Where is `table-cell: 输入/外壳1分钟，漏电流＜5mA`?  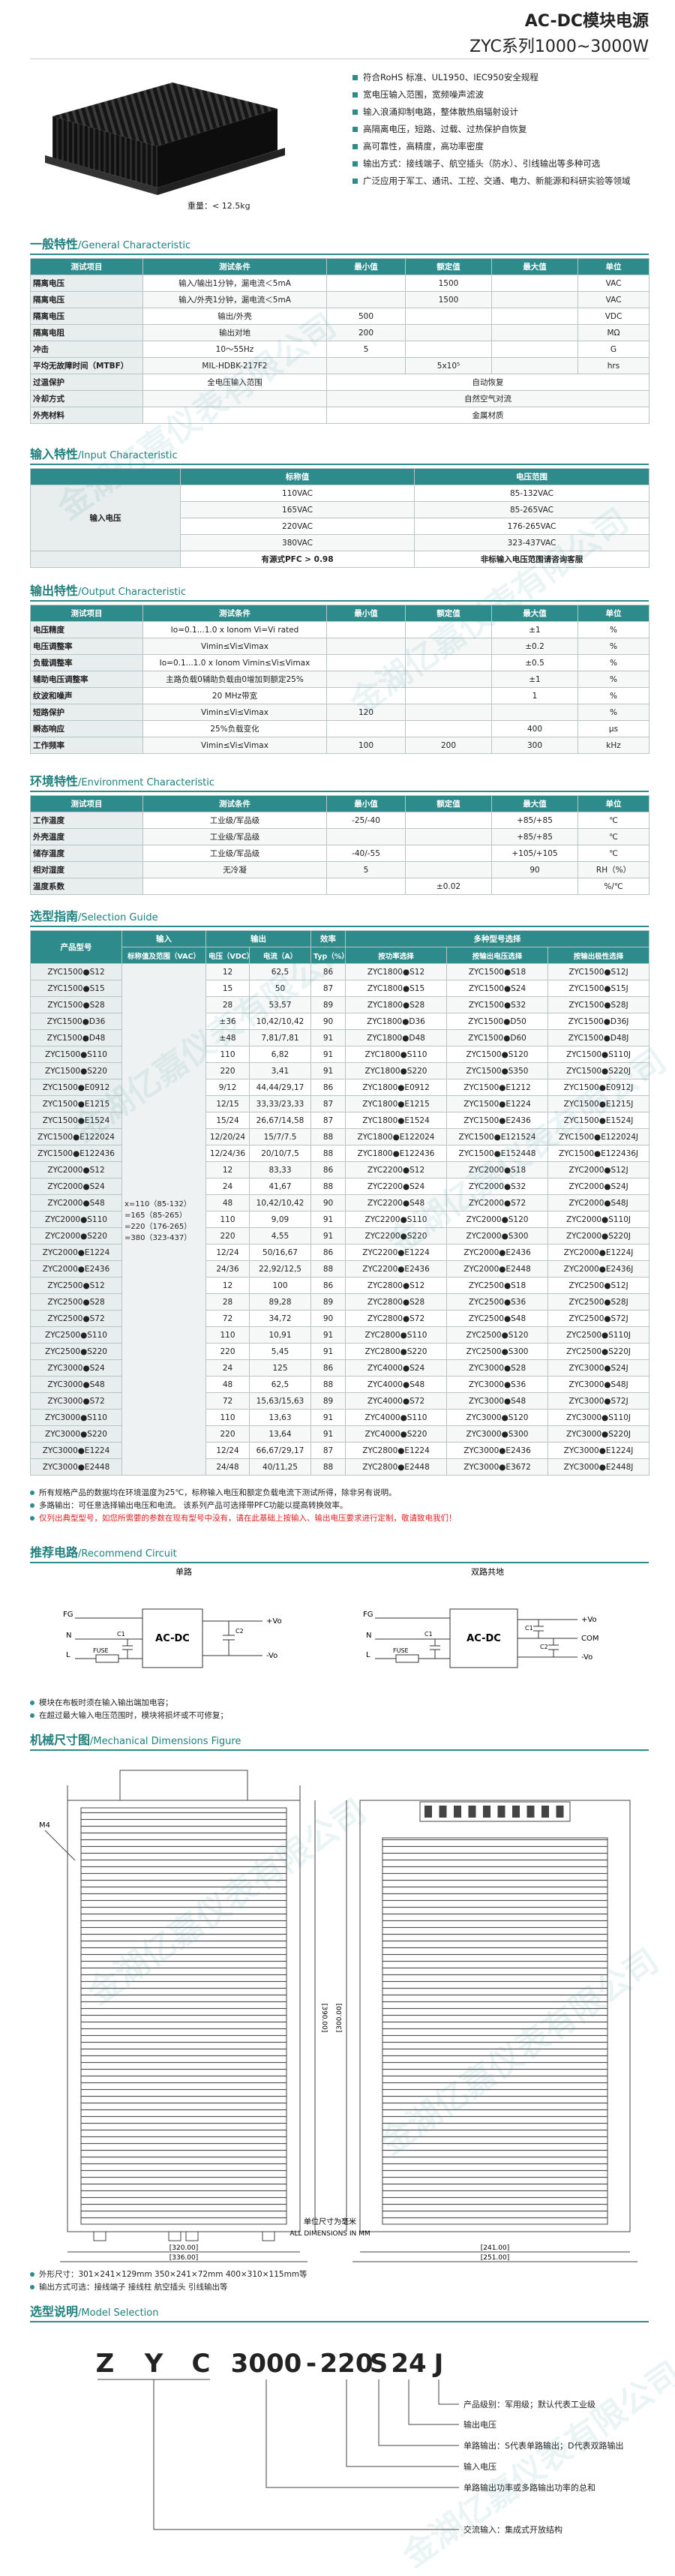 table-cell: 输入/外壳1分钟，漏电流＜5mA is located at coordinates (234, 299).